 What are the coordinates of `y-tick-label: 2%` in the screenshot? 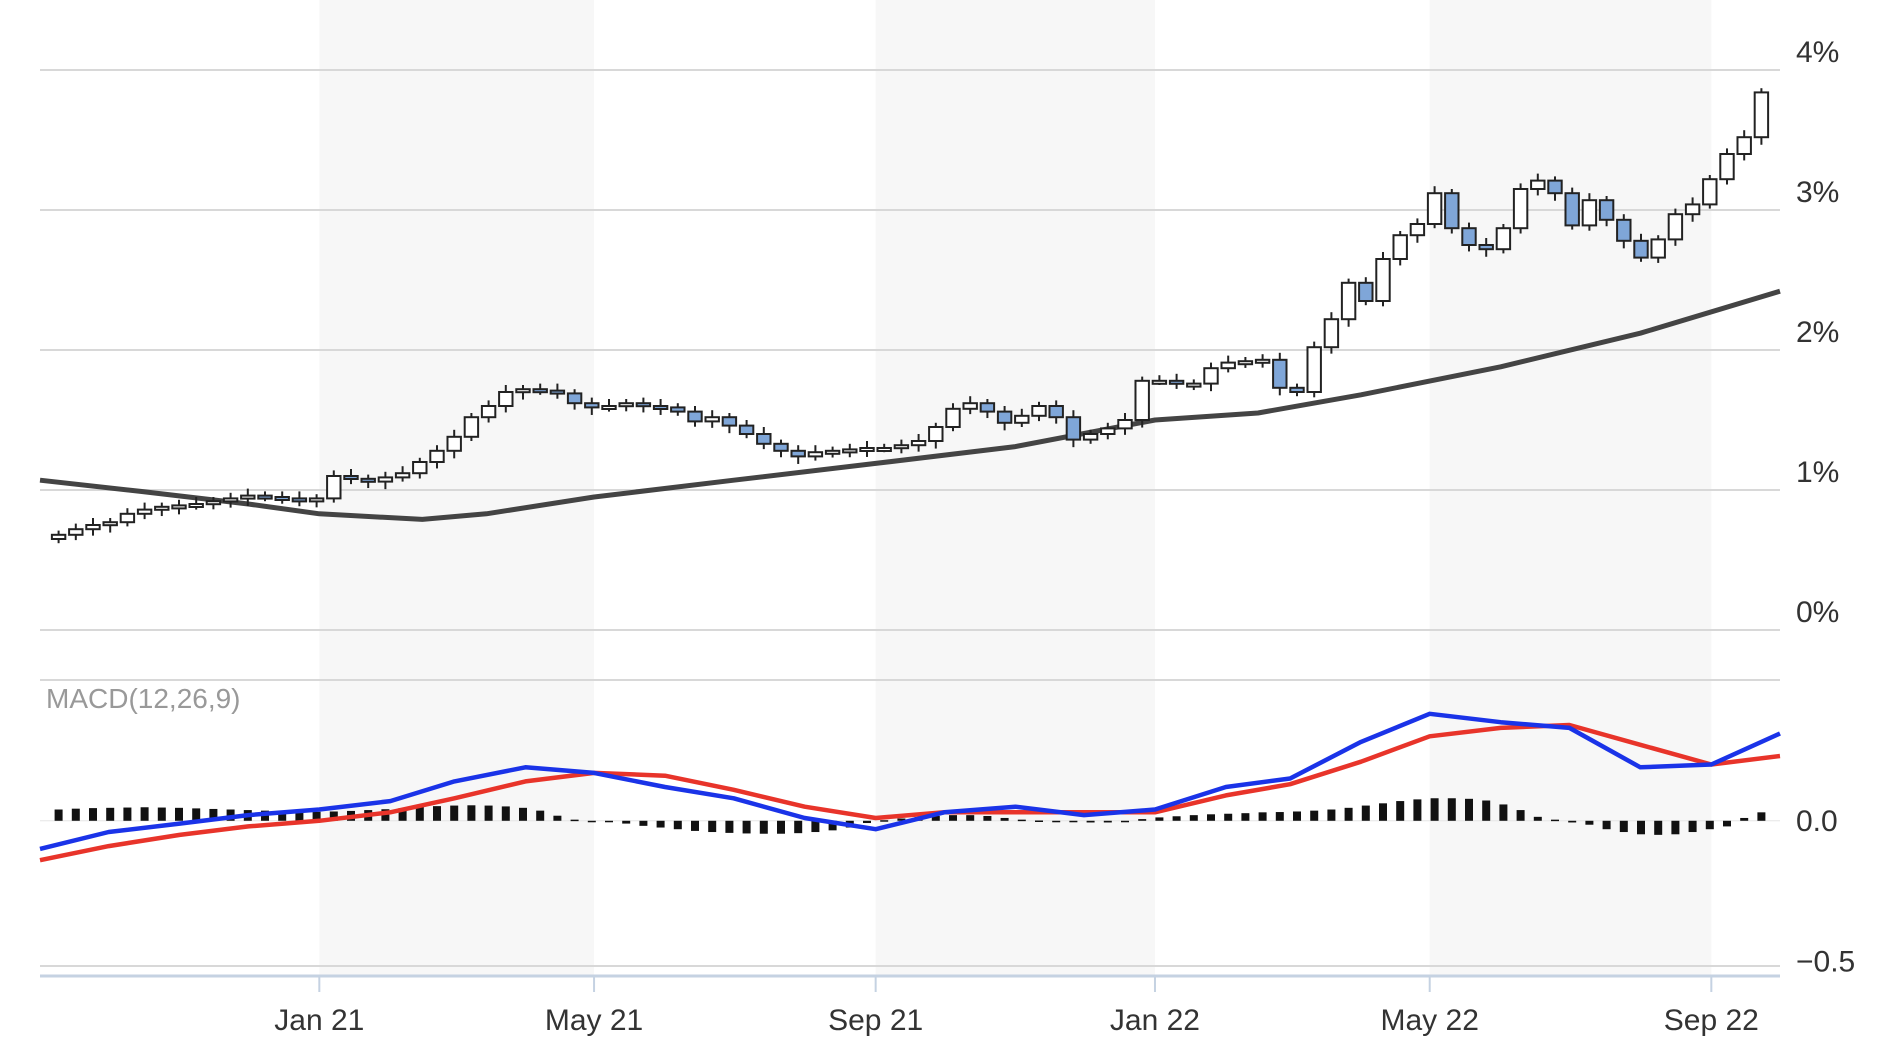 It's located at (1817, 332).